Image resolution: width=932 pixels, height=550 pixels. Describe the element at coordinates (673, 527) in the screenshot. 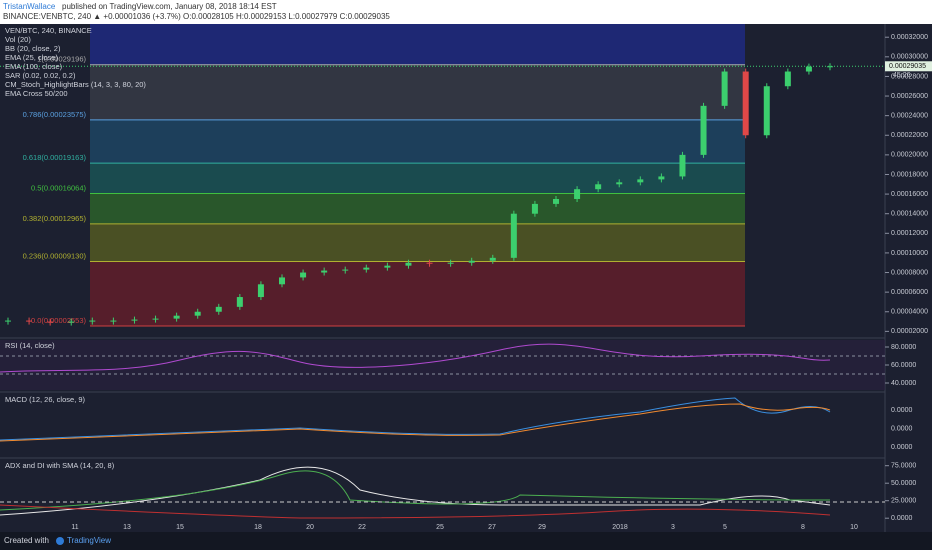

I see `x-tick-label: 3` at that location.